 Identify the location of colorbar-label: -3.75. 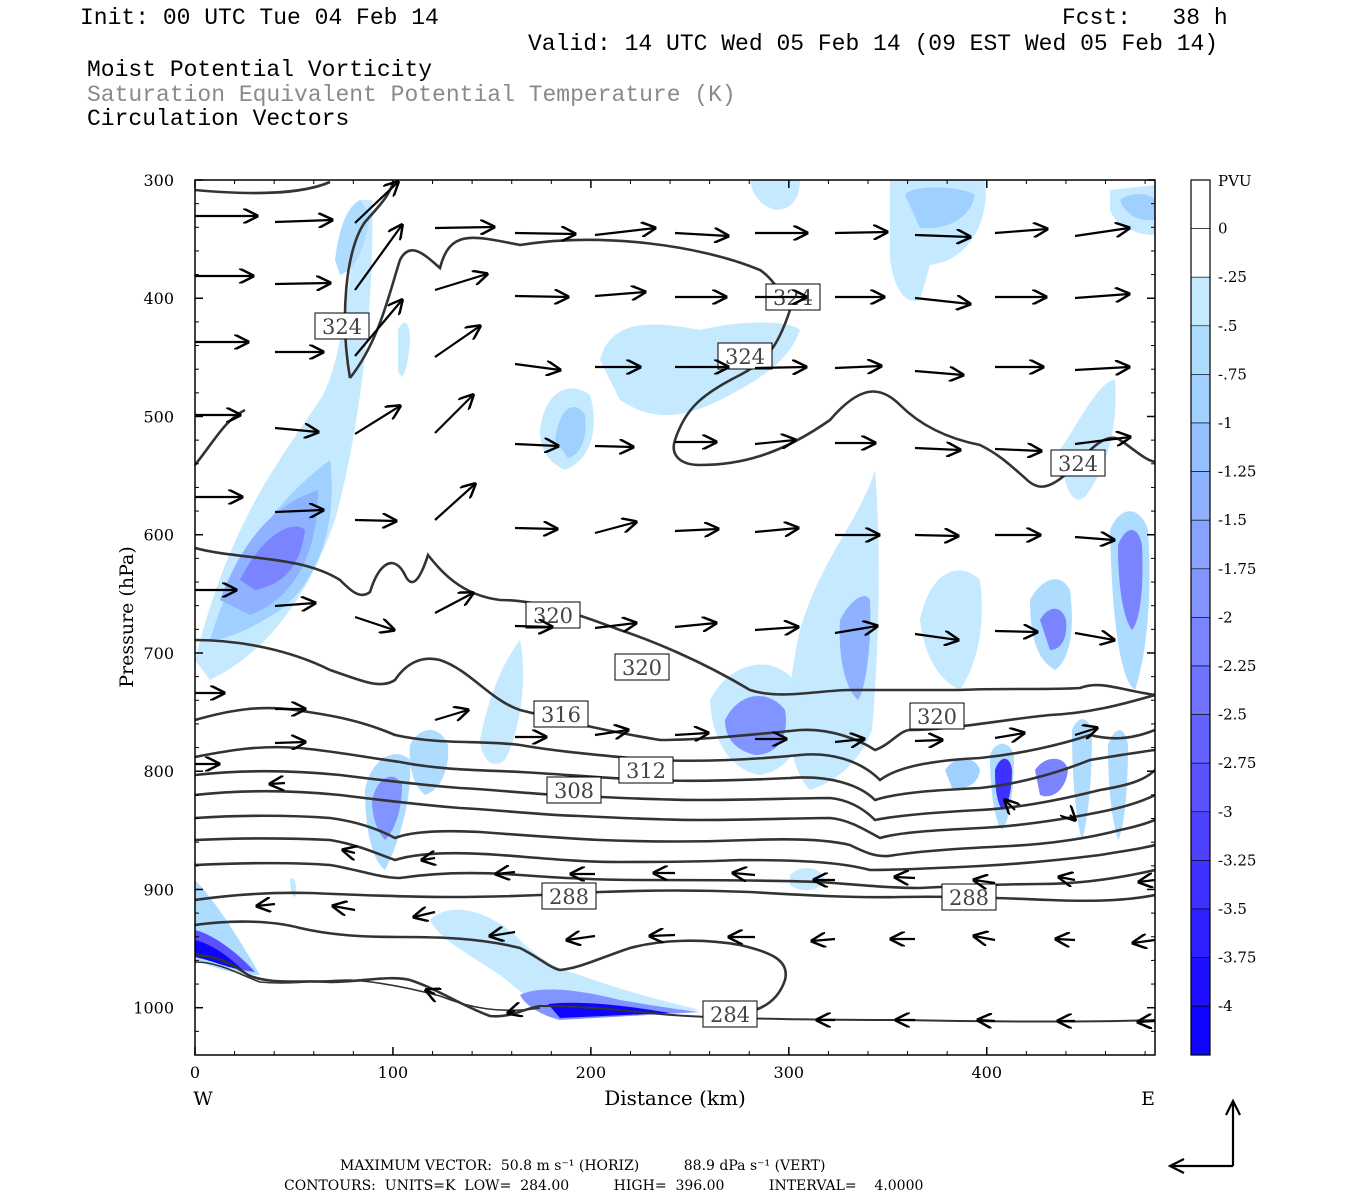
(1237, 958).